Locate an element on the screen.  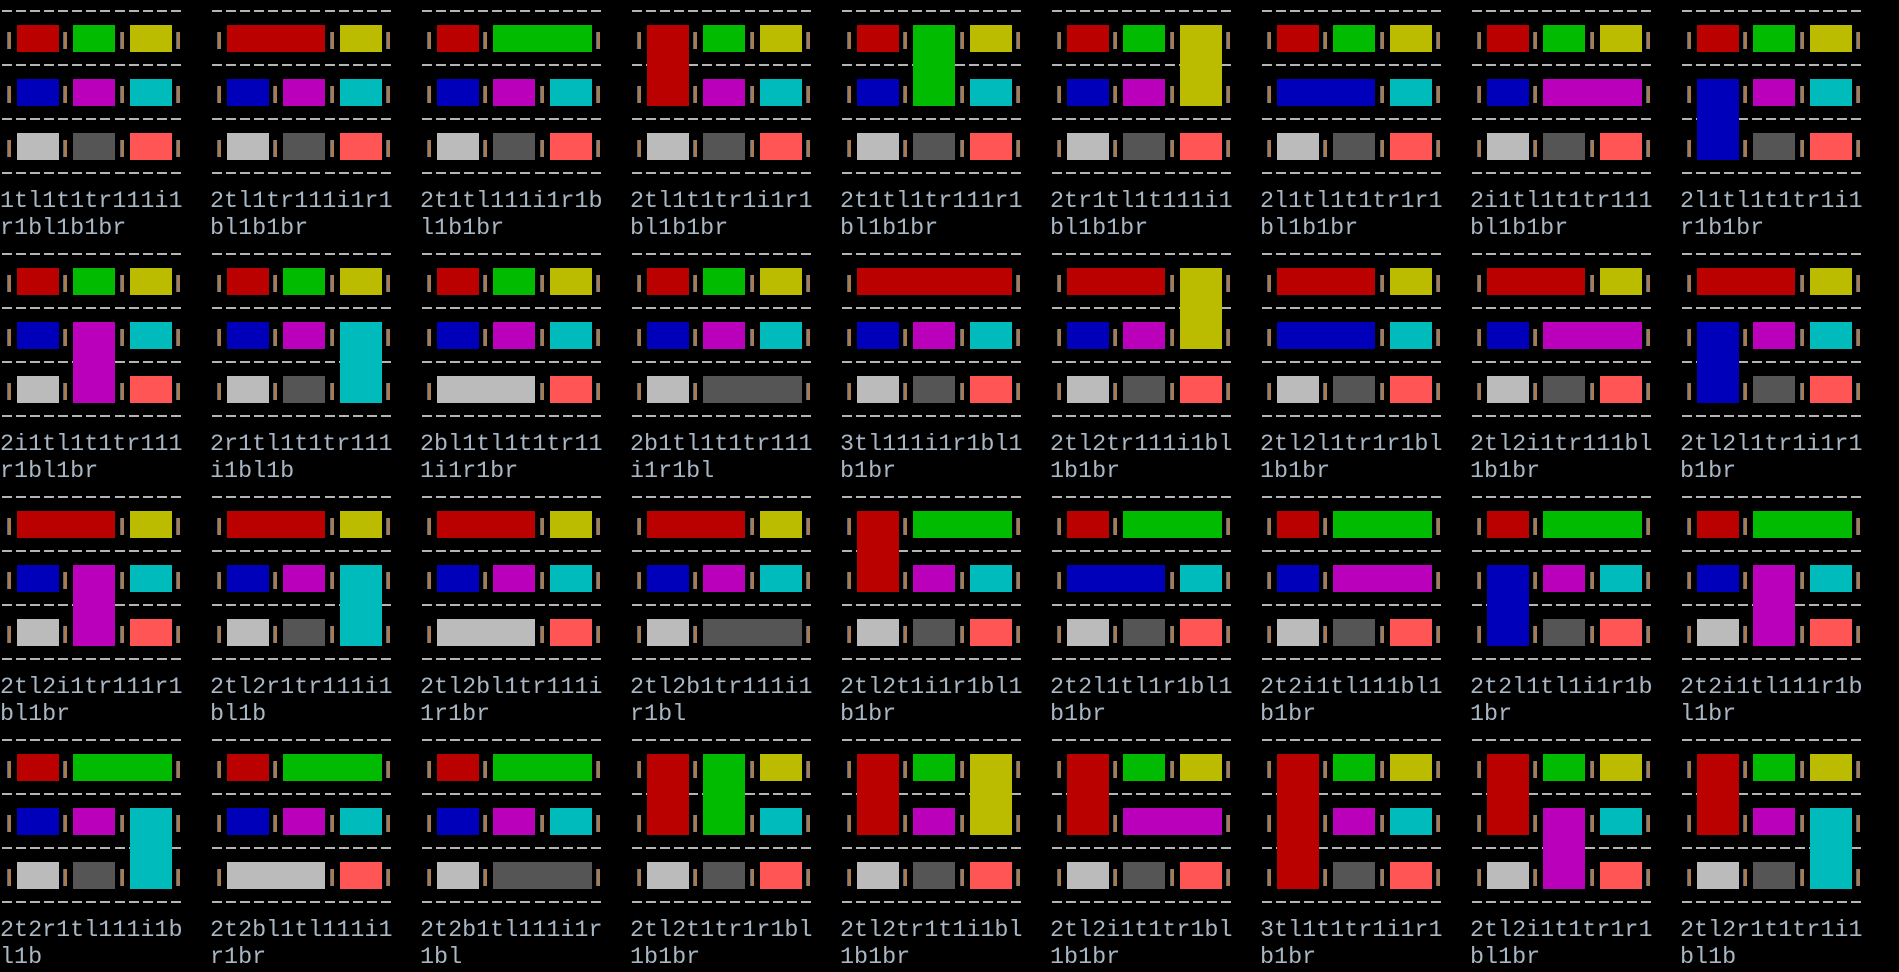
tile-green is located at coordinates (962, 524).